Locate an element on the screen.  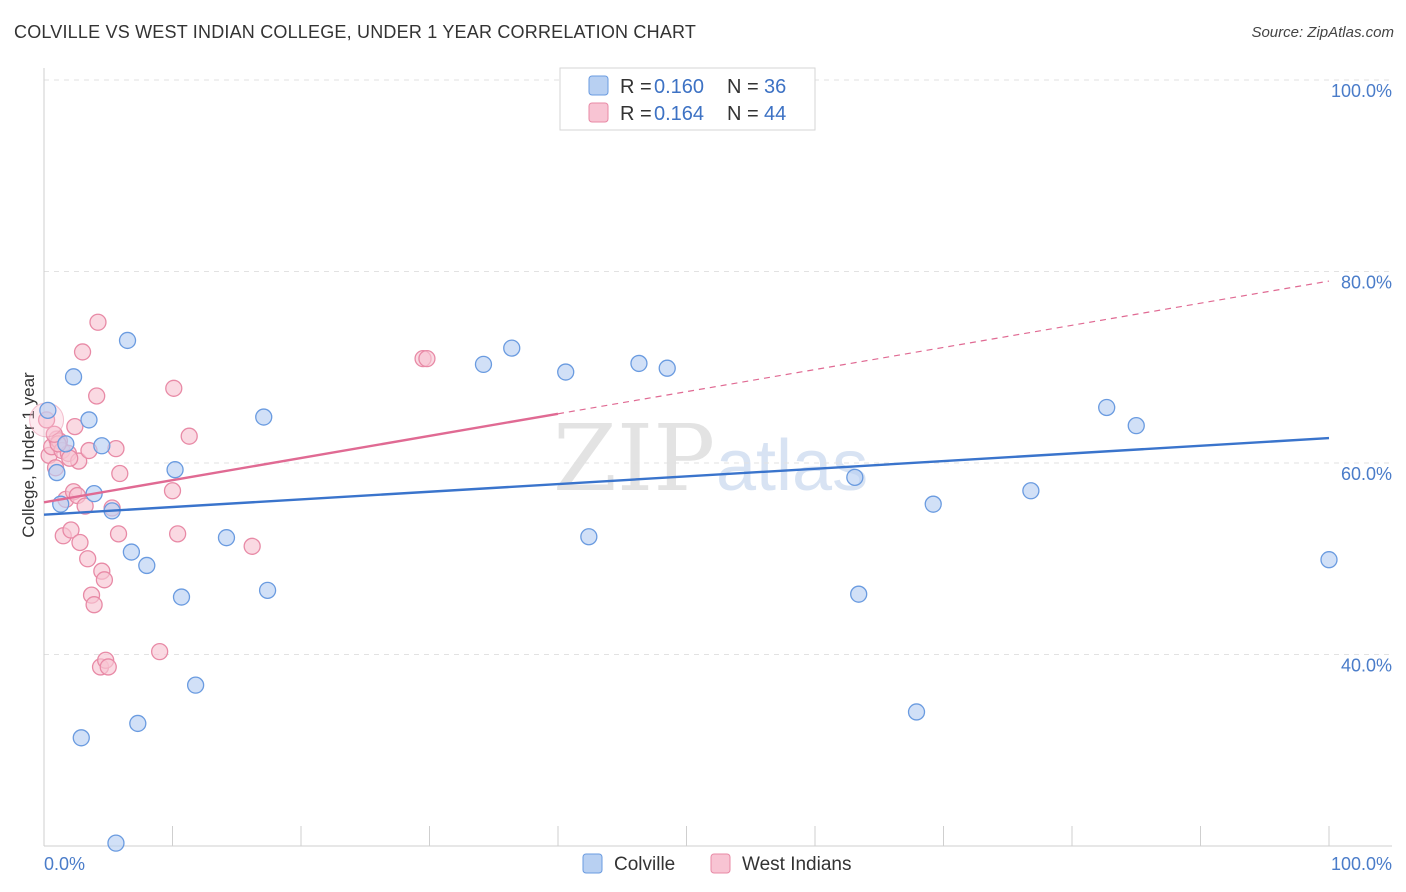
legend-n-value-west-indians: 44 is located at coordinates (775, 114).